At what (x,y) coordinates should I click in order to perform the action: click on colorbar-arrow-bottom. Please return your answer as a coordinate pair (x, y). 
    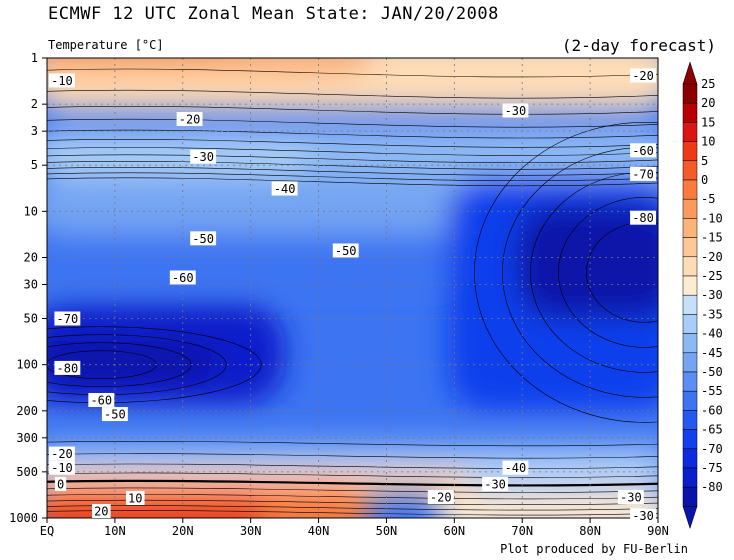
    Looking at the image, I should click on (690, 518).